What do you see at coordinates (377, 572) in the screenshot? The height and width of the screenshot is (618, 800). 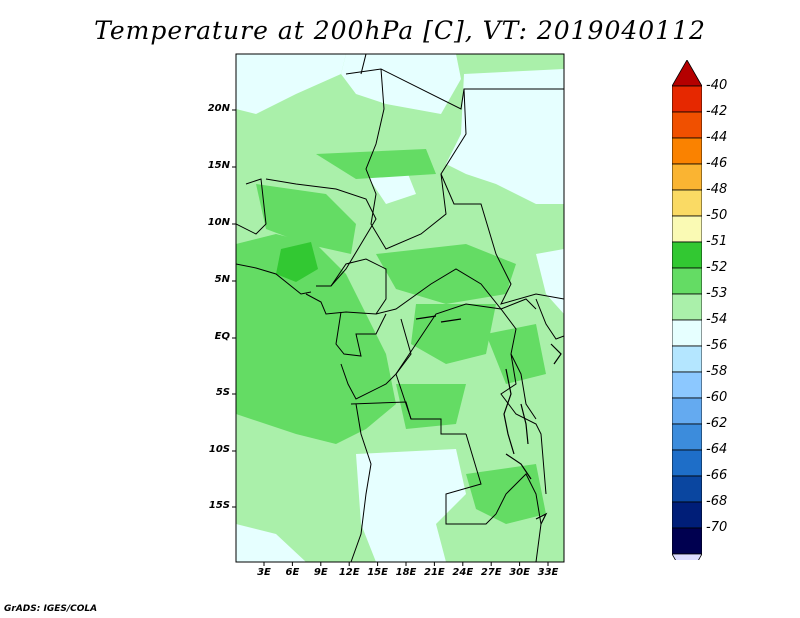 I see `lon-label: 15E` at bounding box center [377, 572].